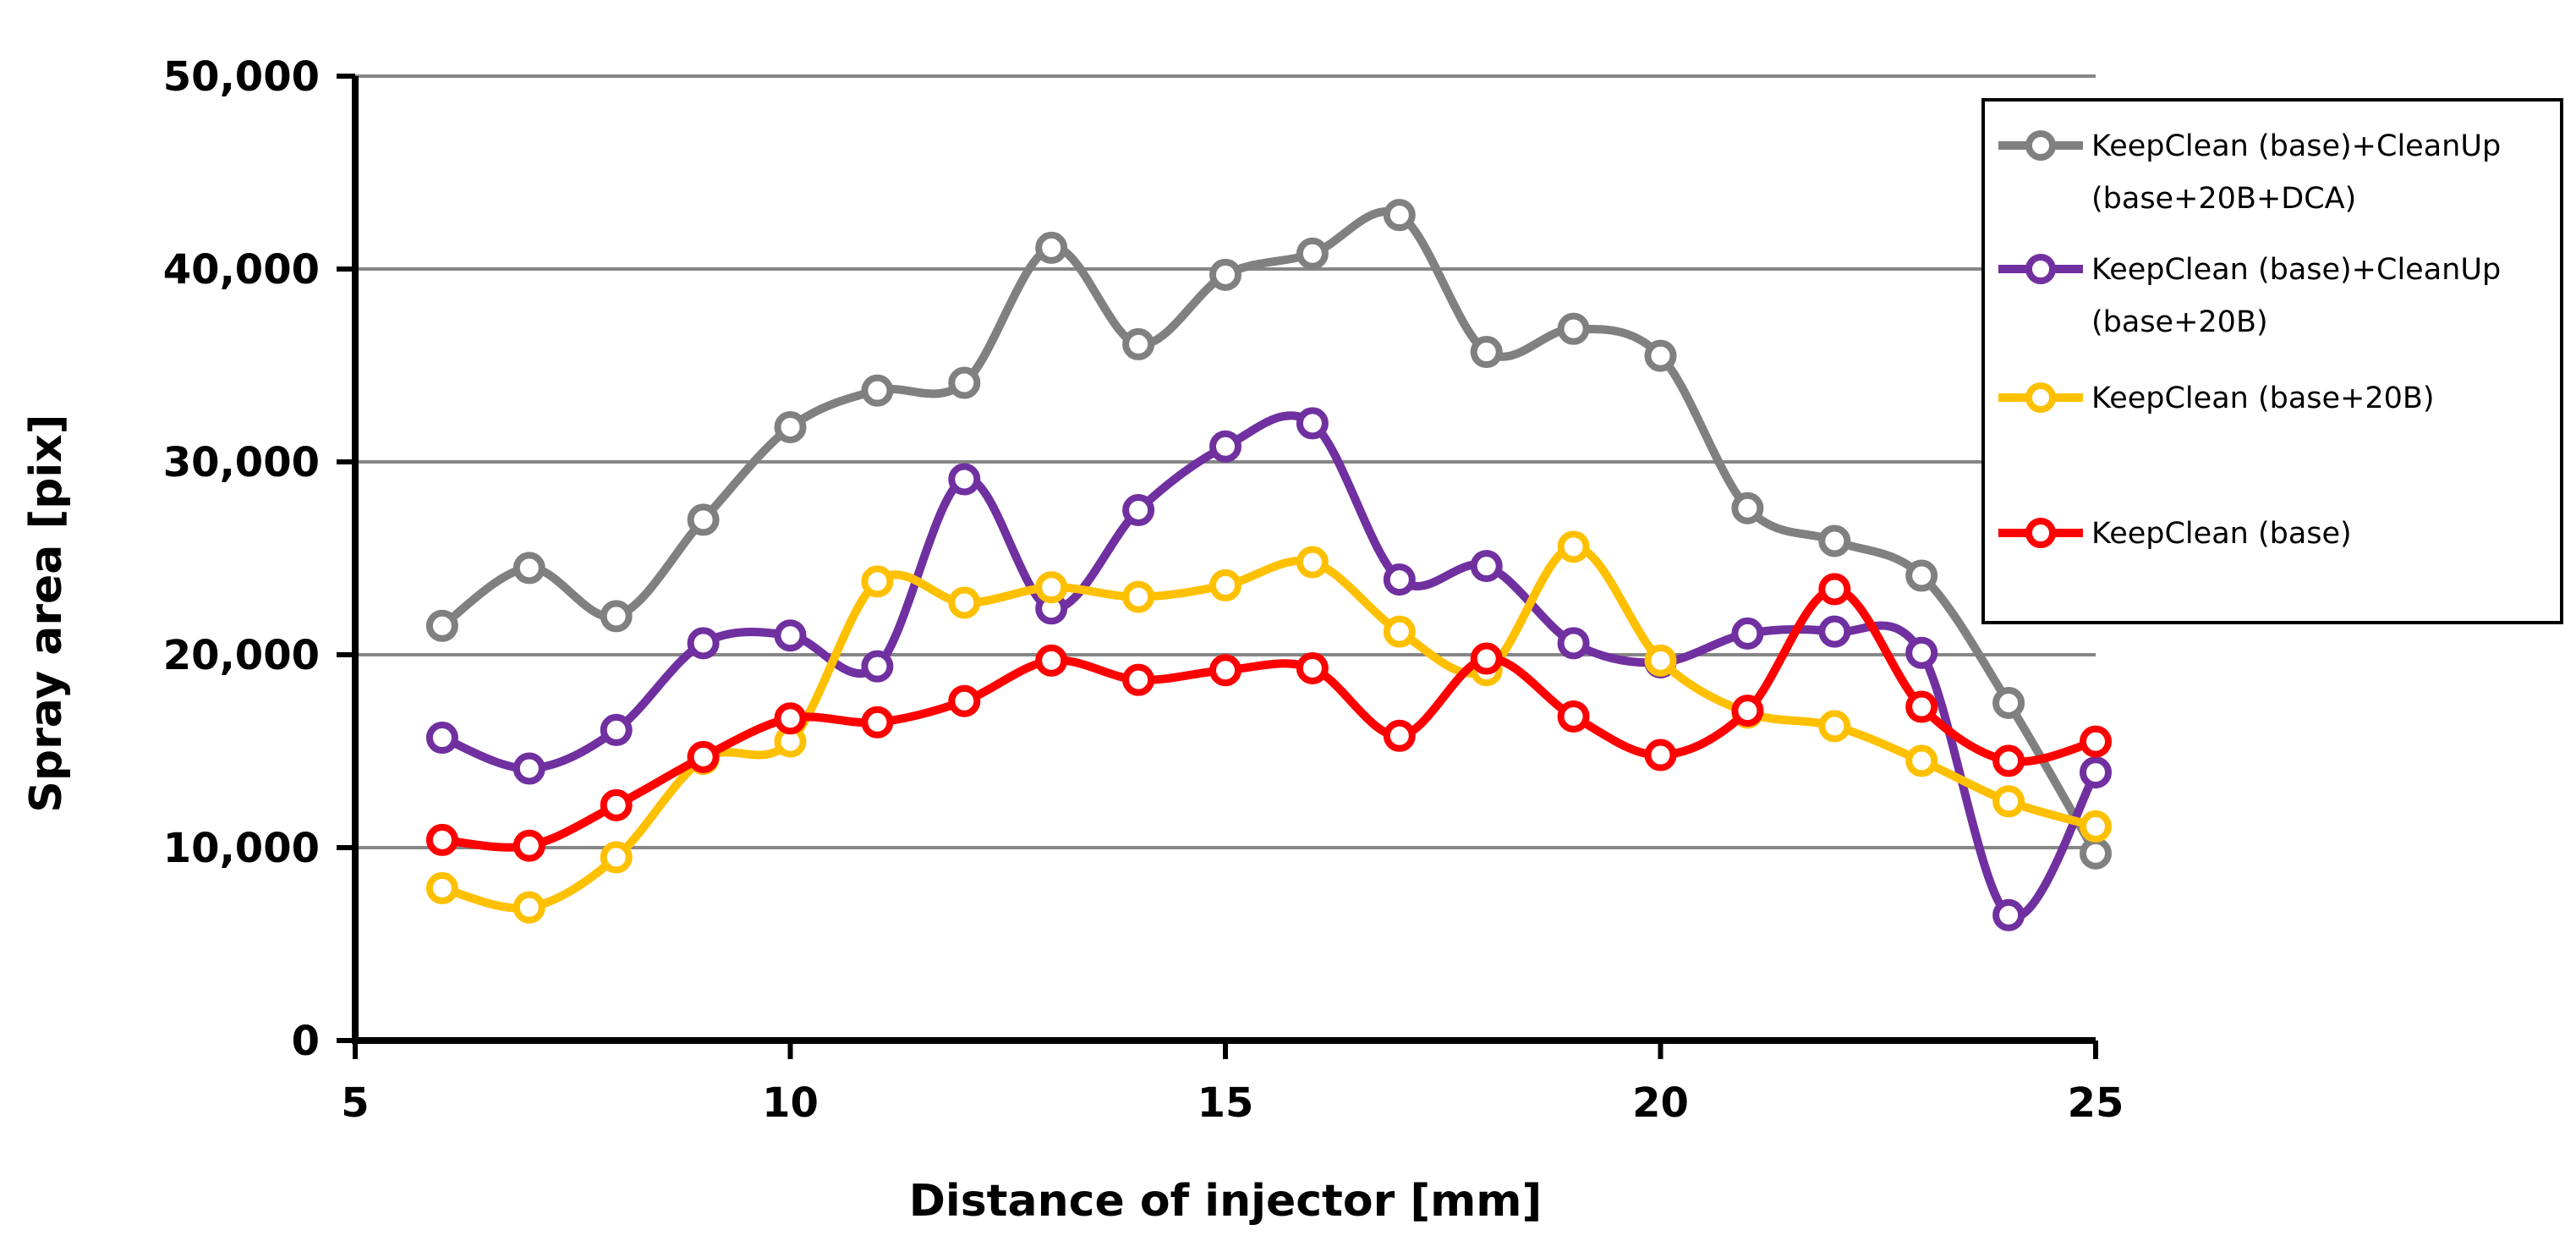 This screenshot has width=2576, height=1241. I want to click on y-tick-label: 0, so click(306, 1041).